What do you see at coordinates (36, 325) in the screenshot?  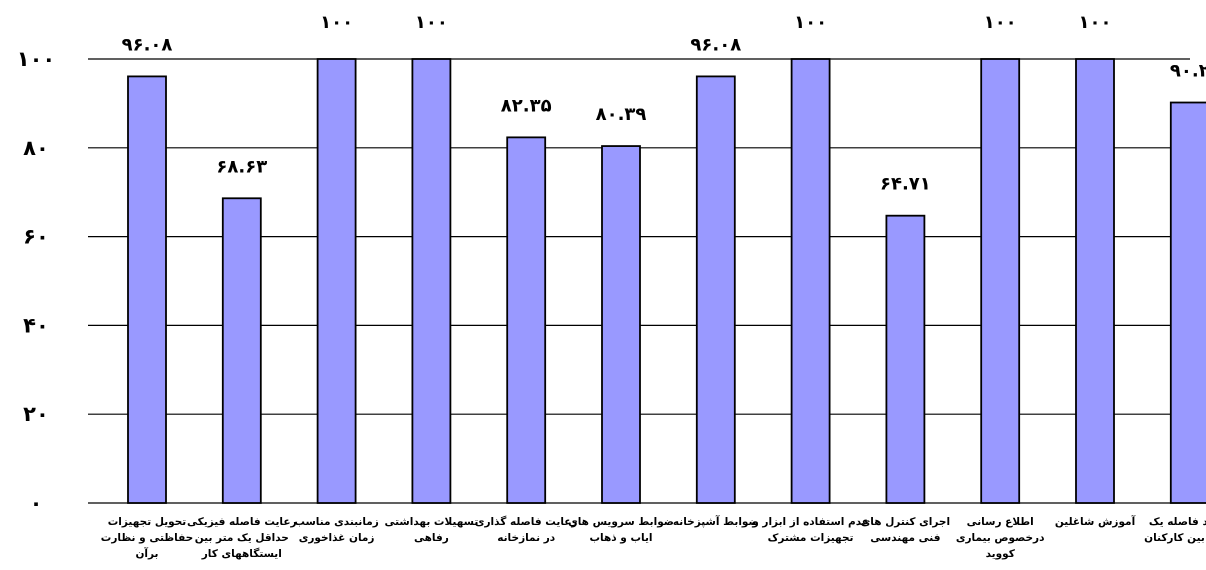 I see `y-tick-label: ۴۰` at bounding box center [36, 325].